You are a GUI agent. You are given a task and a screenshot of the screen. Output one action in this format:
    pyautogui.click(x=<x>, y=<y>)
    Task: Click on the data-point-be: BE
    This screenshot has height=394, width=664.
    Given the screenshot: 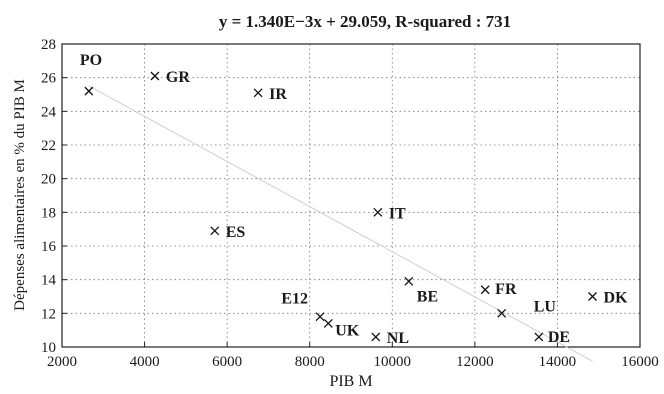 What is the action you would take?
    pyautogui.click(x=421, y=290)
    